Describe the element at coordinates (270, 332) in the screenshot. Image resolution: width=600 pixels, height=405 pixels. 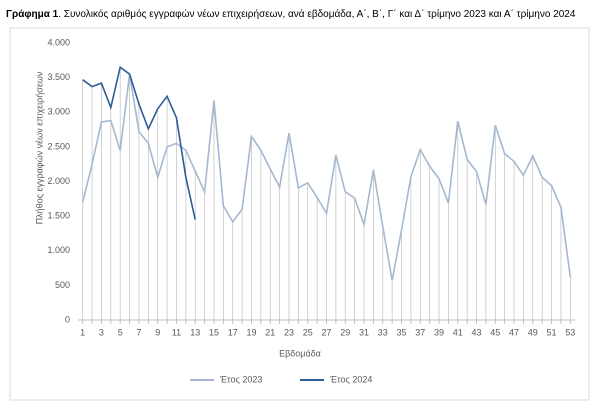
I see `x-tick-label: 21` at that location.